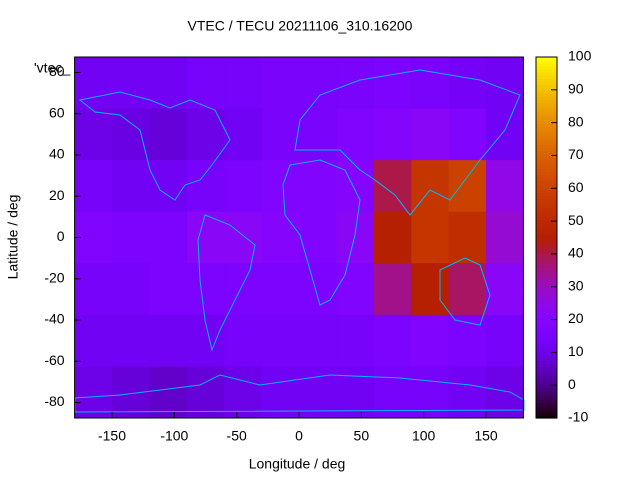 This screenshot has height=485, width=640. I want to click on y-tick-label: 60, so click(57, 112).